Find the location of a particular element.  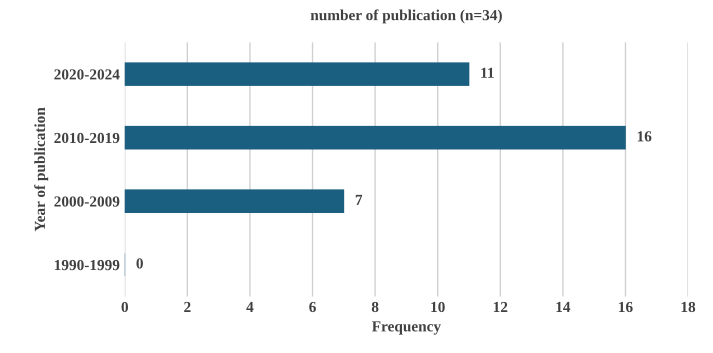

y-tick-label: 2000-2009 is located at coordinates (87, 201).